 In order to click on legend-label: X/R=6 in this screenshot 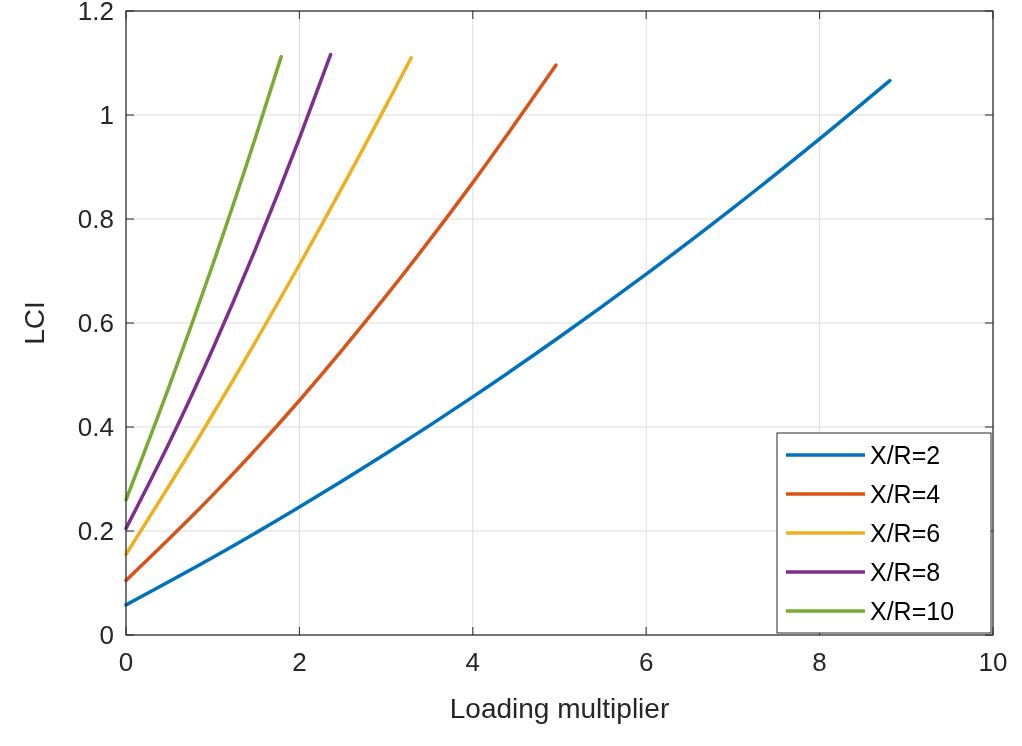, I will do `click(905, 533)`.